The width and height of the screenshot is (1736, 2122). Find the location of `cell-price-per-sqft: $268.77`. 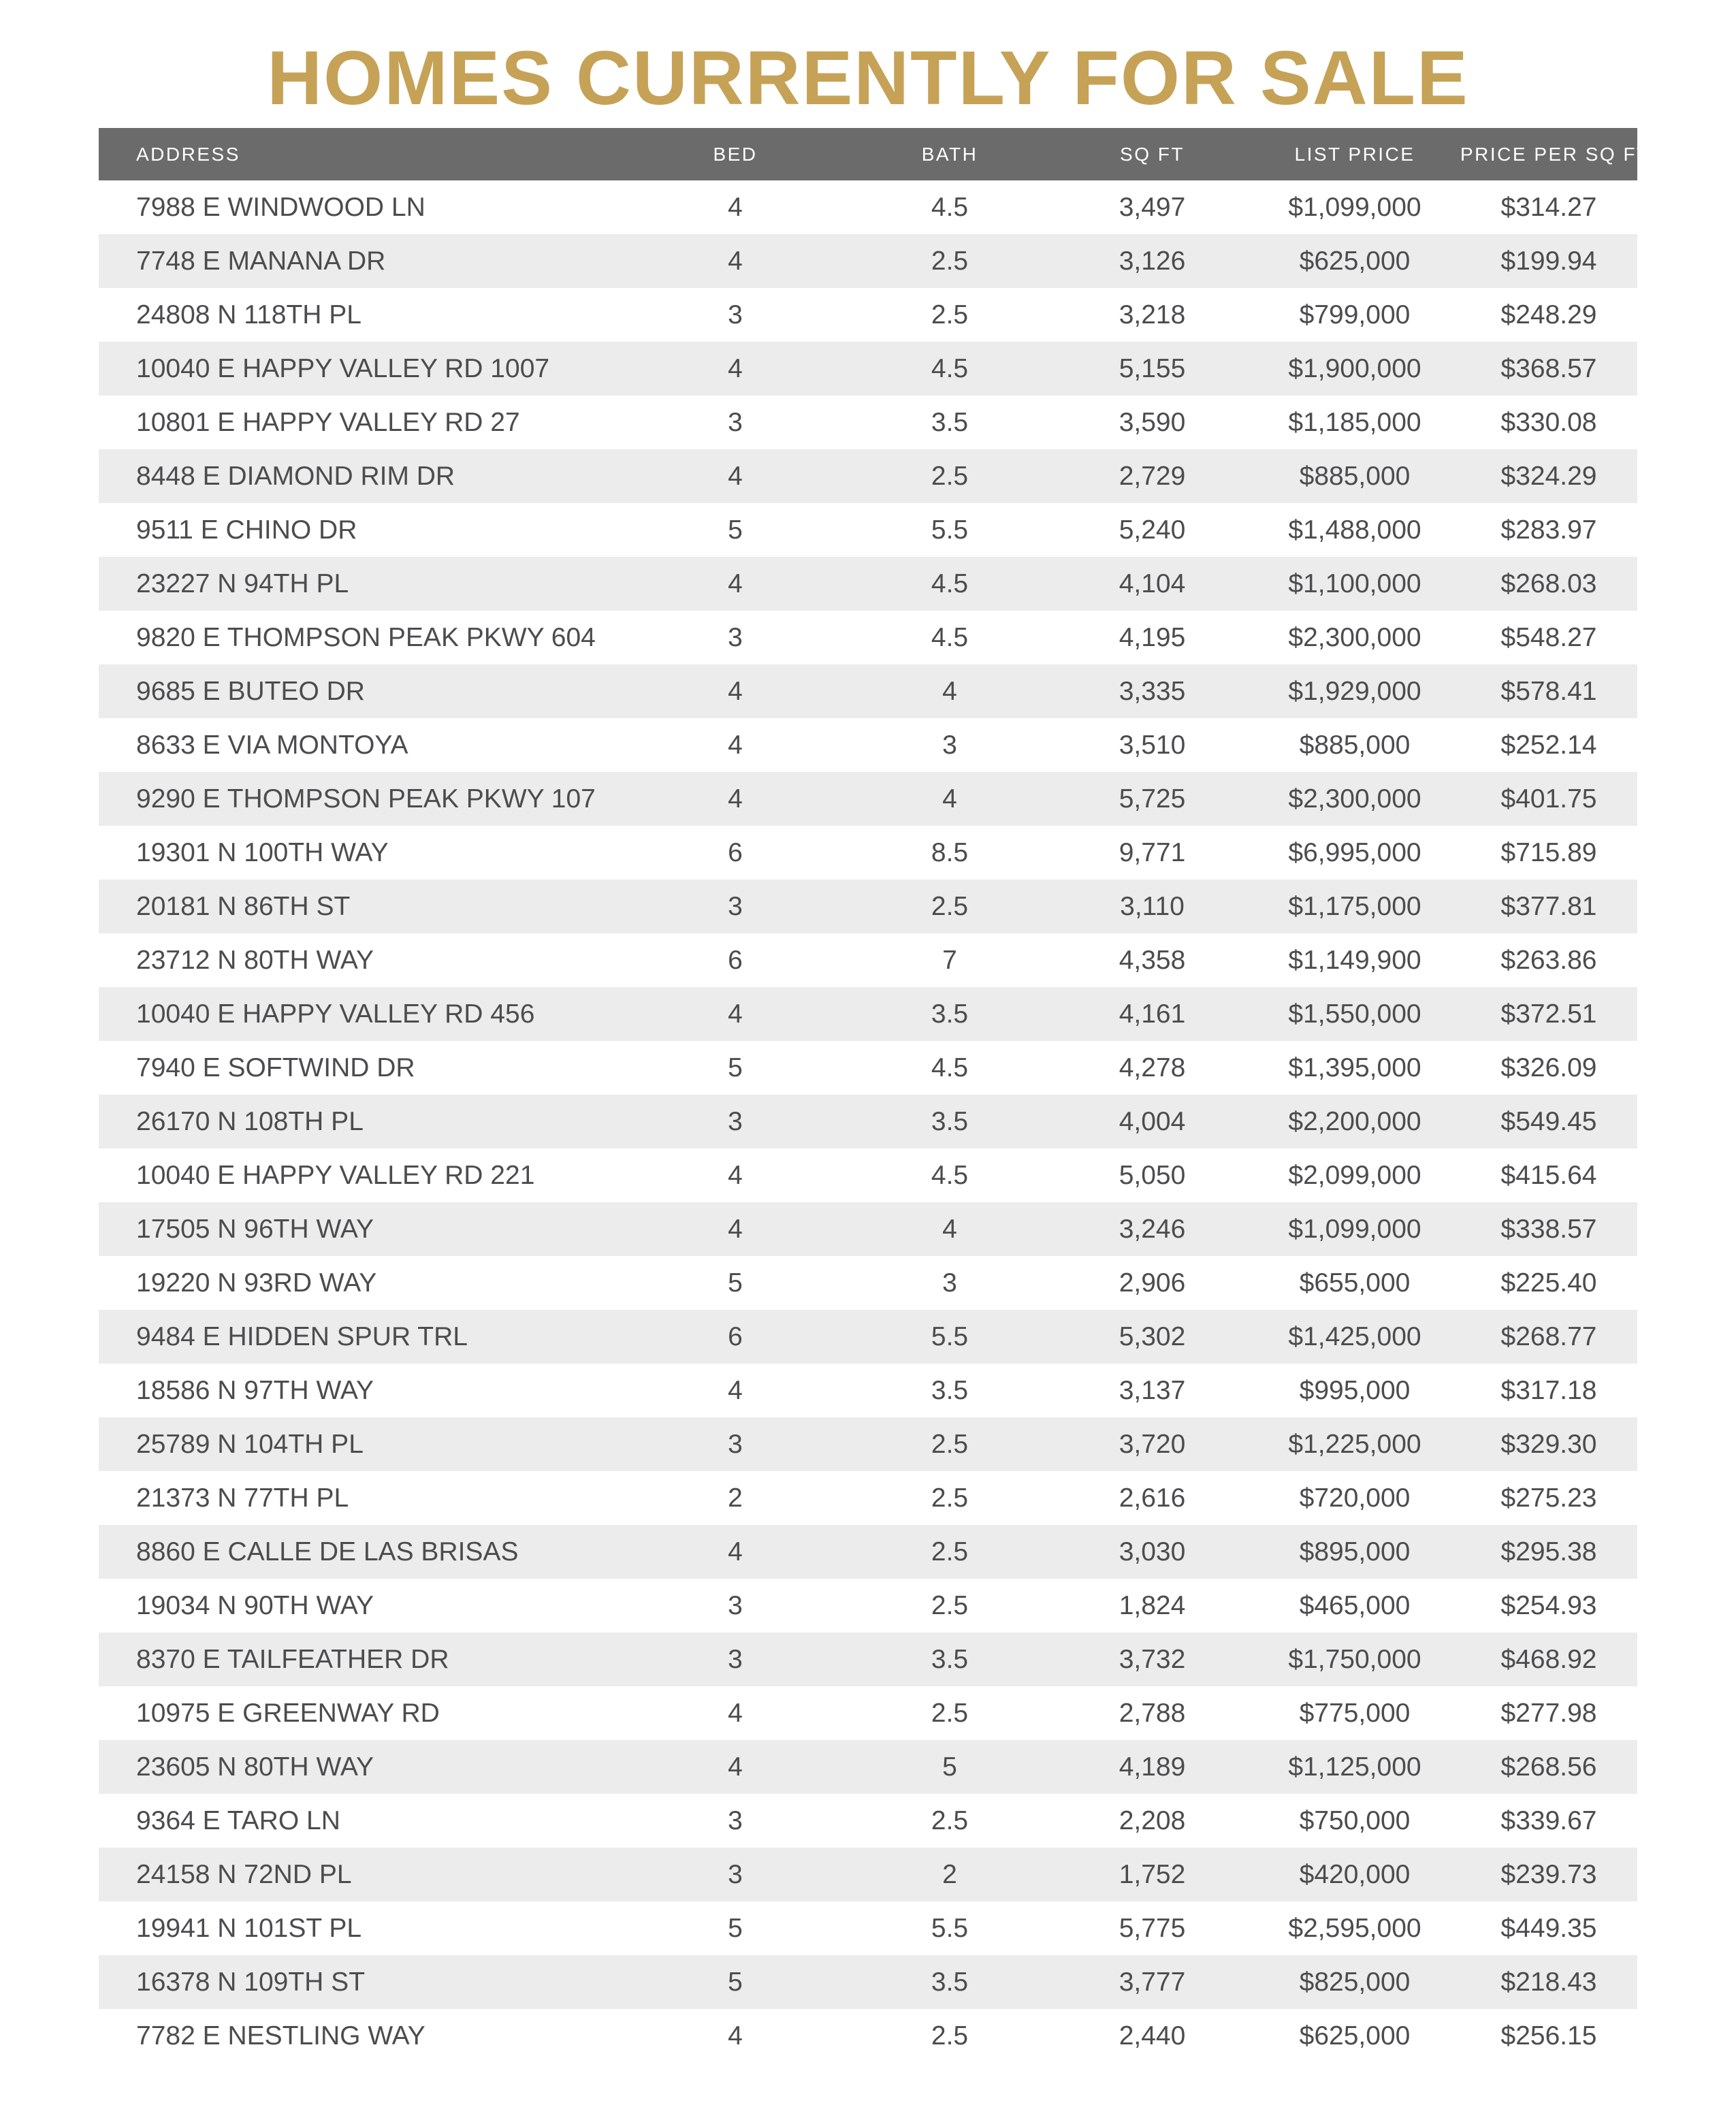

cell-price-per-sqft: $268.77 is located at coordinates (1548, 1336).